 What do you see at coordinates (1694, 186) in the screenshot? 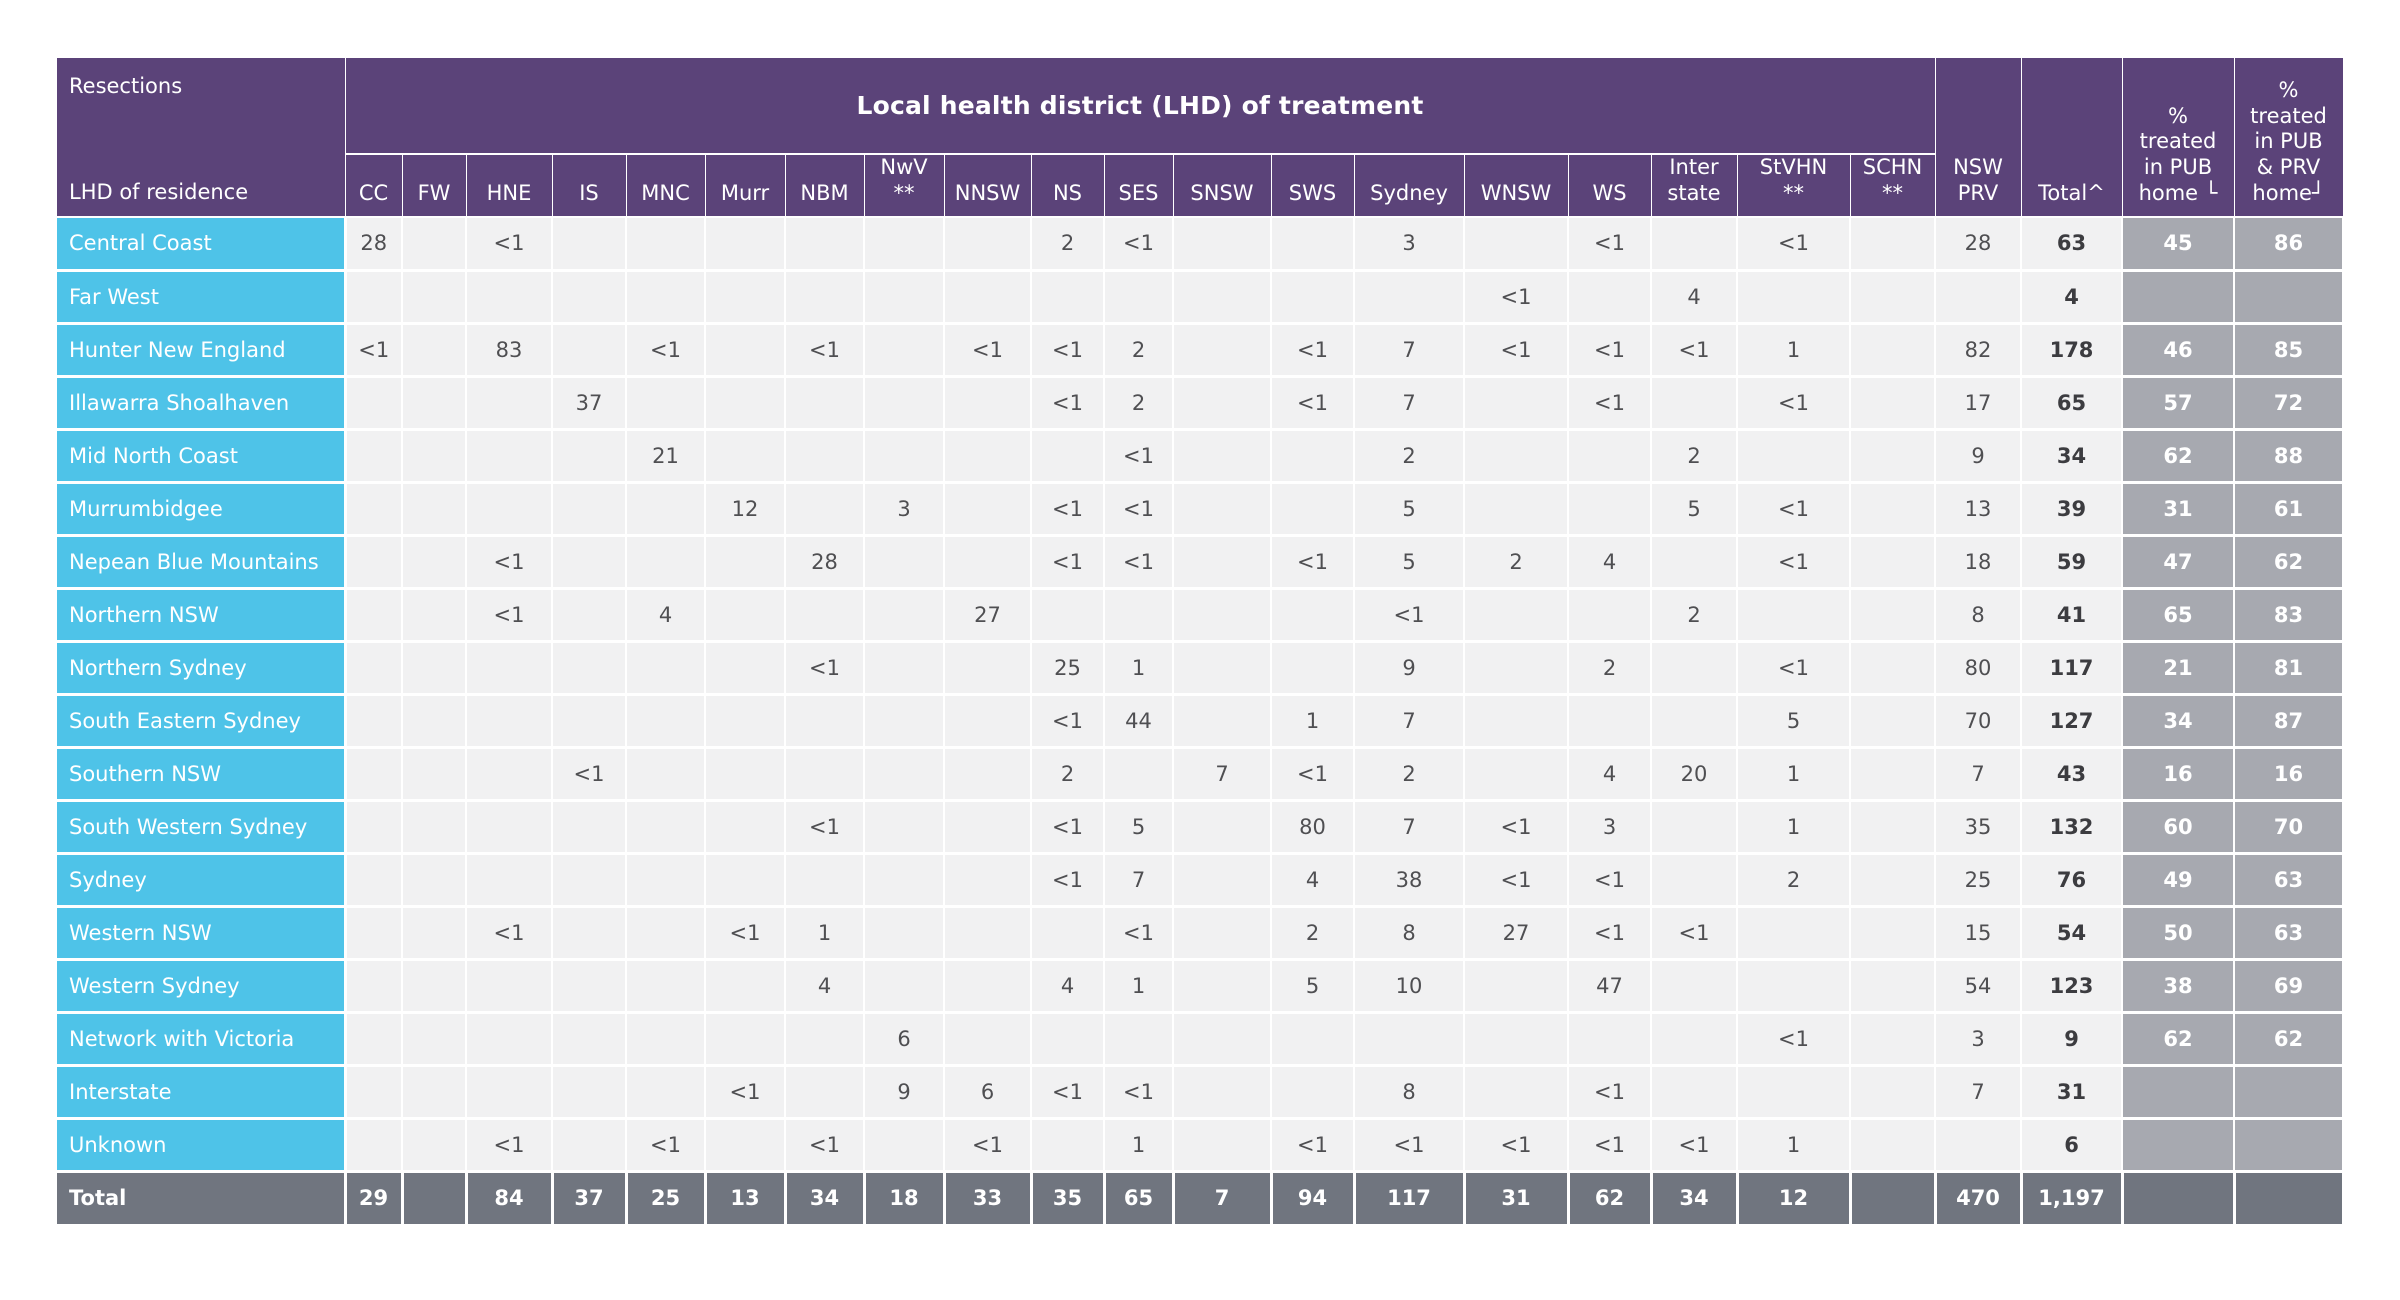
I see `col-header-interstate: Inter state` at bounding box center [1694, 186].